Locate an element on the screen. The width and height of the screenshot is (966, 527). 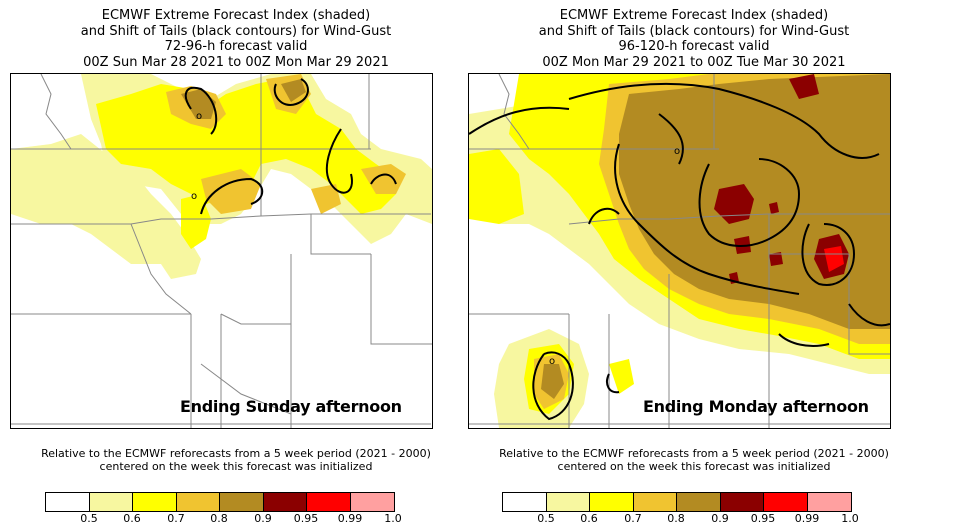
right-colorbar-ticks: 0.5 0.6 0.7 0.8 0.9 0.95 0.99 1.0 is located at coordinates (680, 519).